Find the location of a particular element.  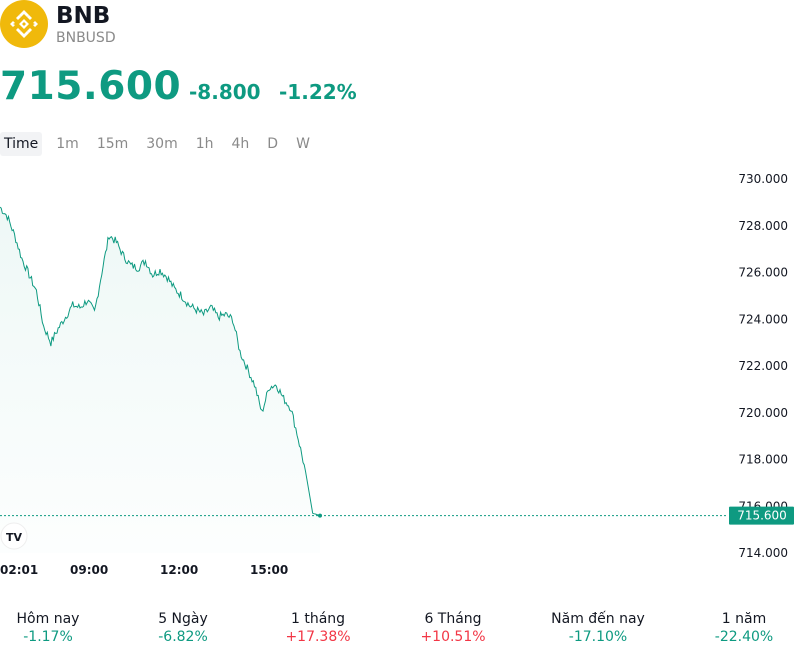

perf-value: +17.38% is located at coordinates (318, 637).